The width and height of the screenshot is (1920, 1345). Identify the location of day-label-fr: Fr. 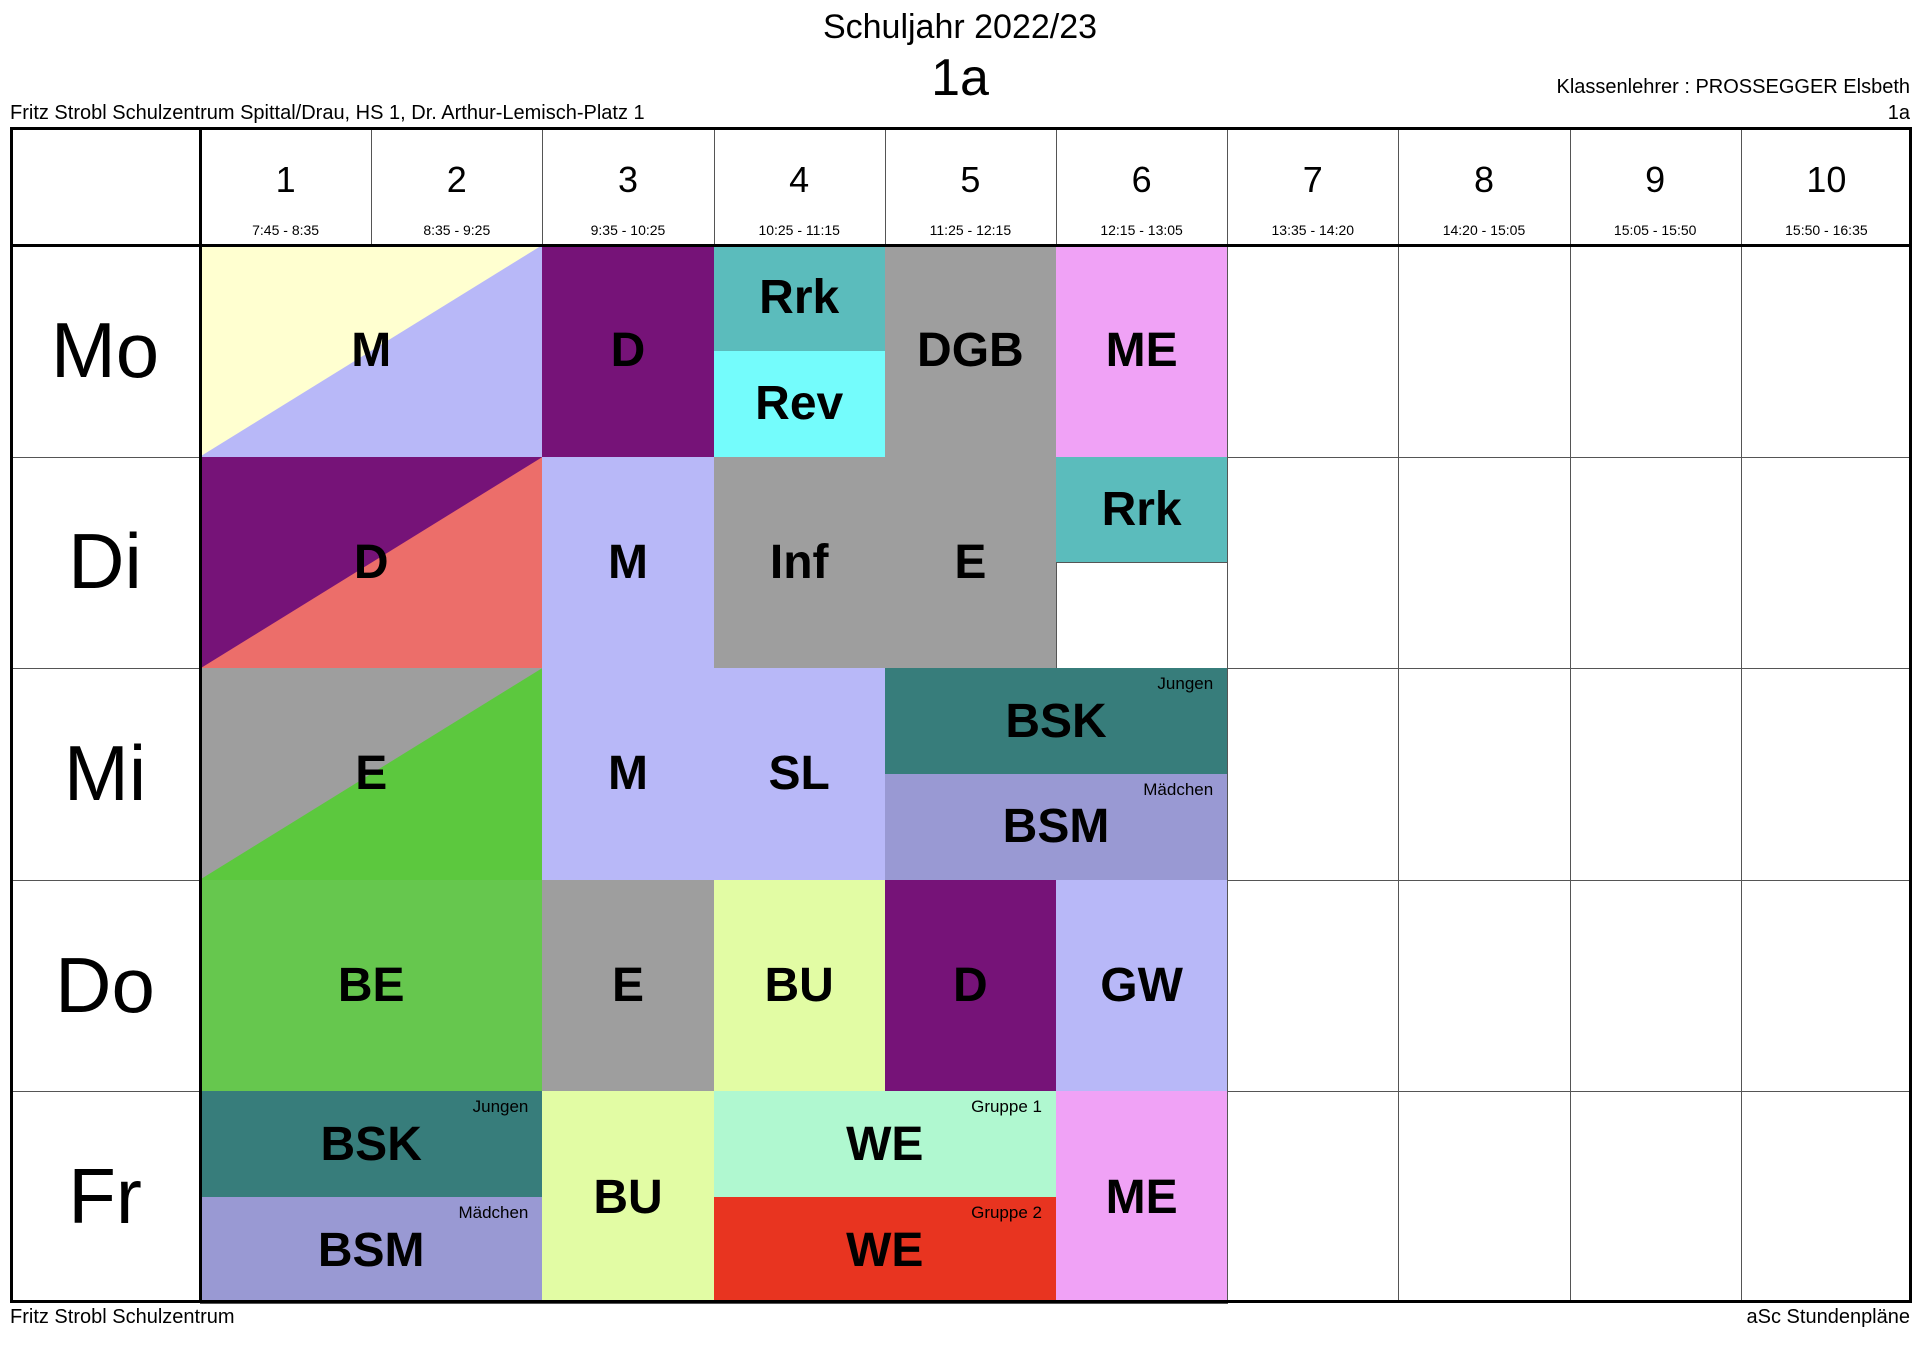
(105, 1196).